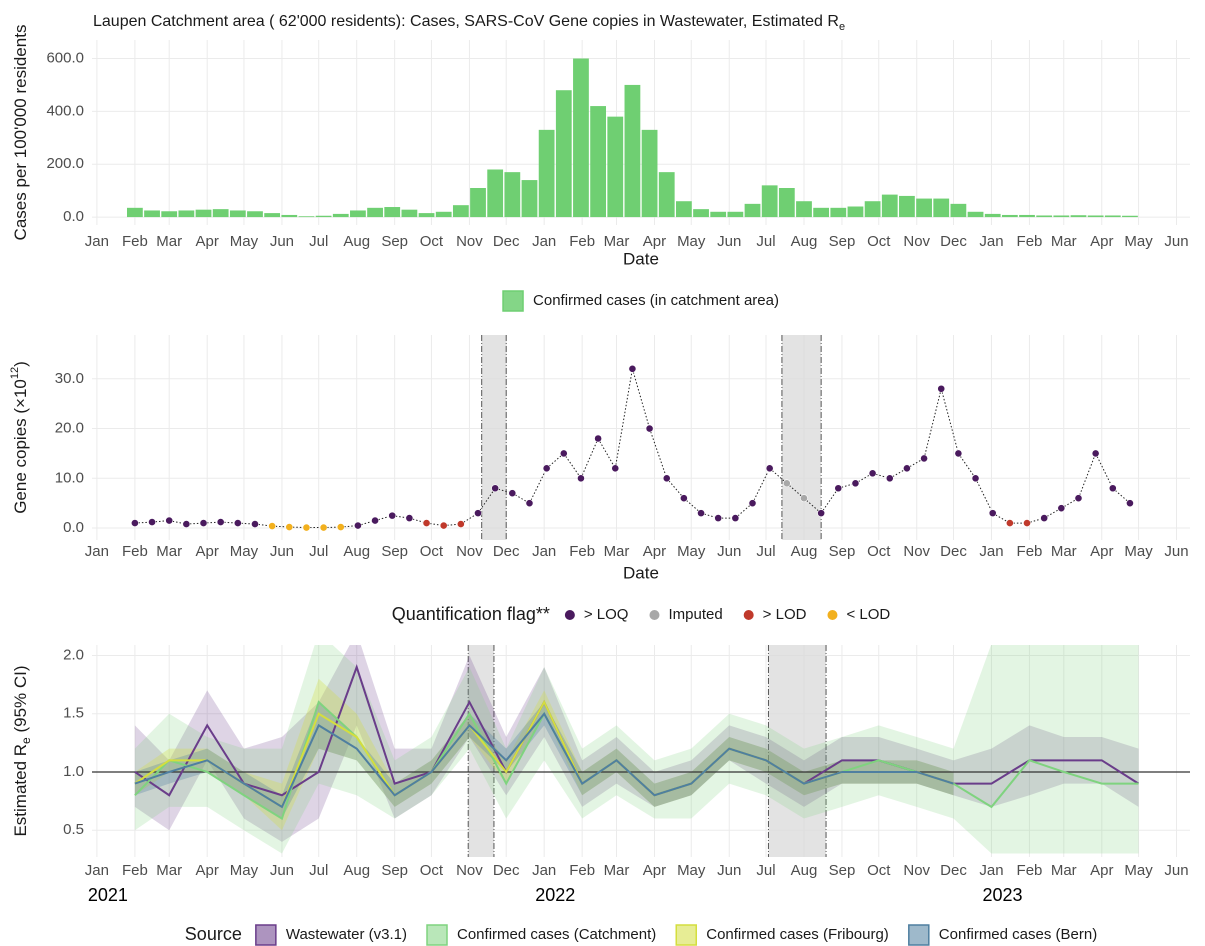 The image size is (1205, 946). I want to click on y-tick-label: 30.0, so click(69, 378).